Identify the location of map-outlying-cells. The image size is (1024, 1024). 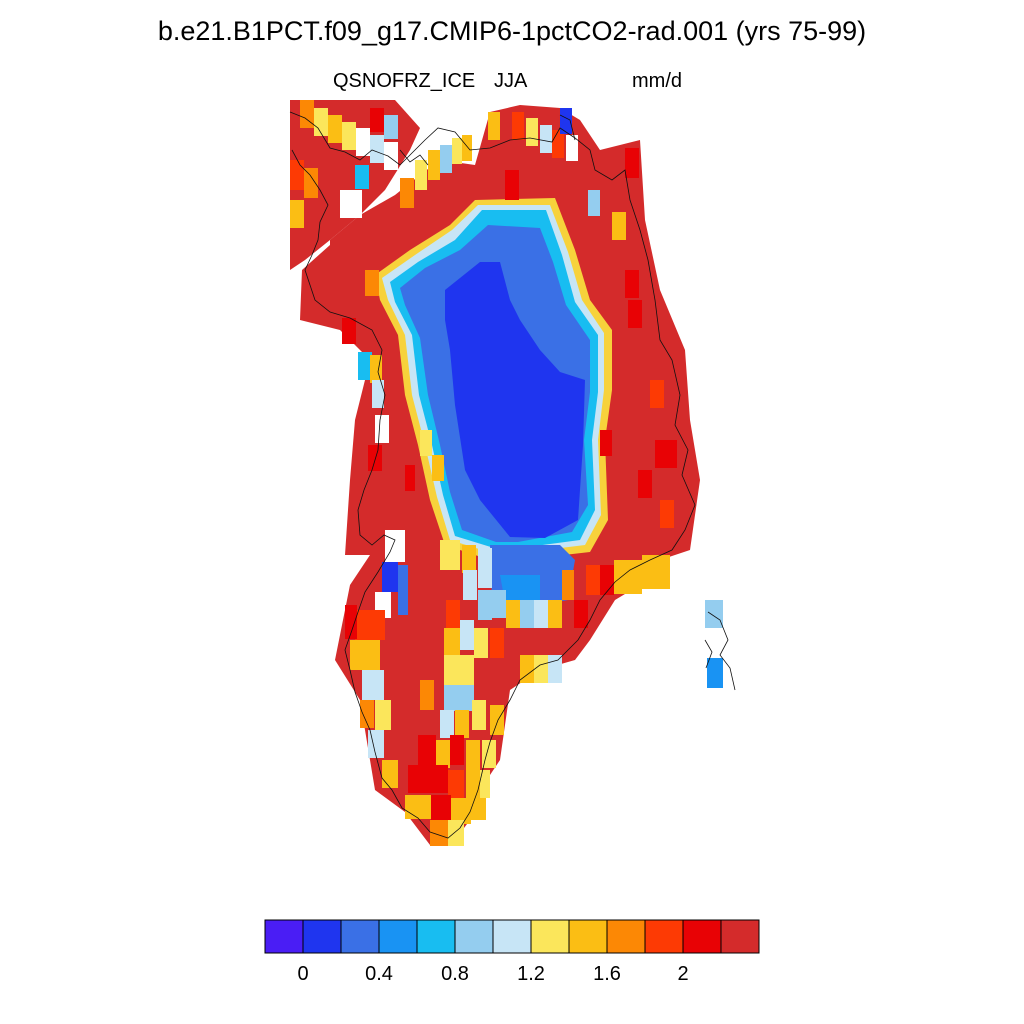
(714, 644).